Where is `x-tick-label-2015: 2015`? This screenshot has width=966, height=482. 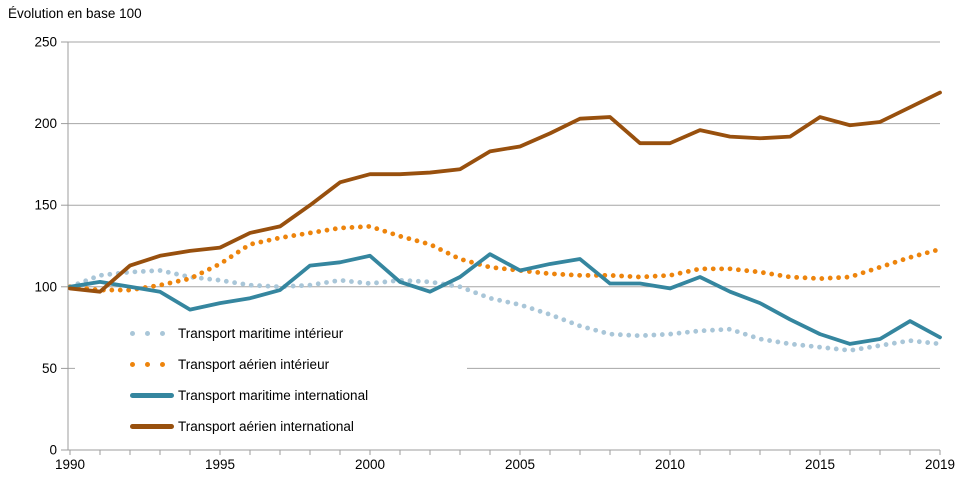 x-tick-label-2015: 2015 is located at coordinates (820, 464).